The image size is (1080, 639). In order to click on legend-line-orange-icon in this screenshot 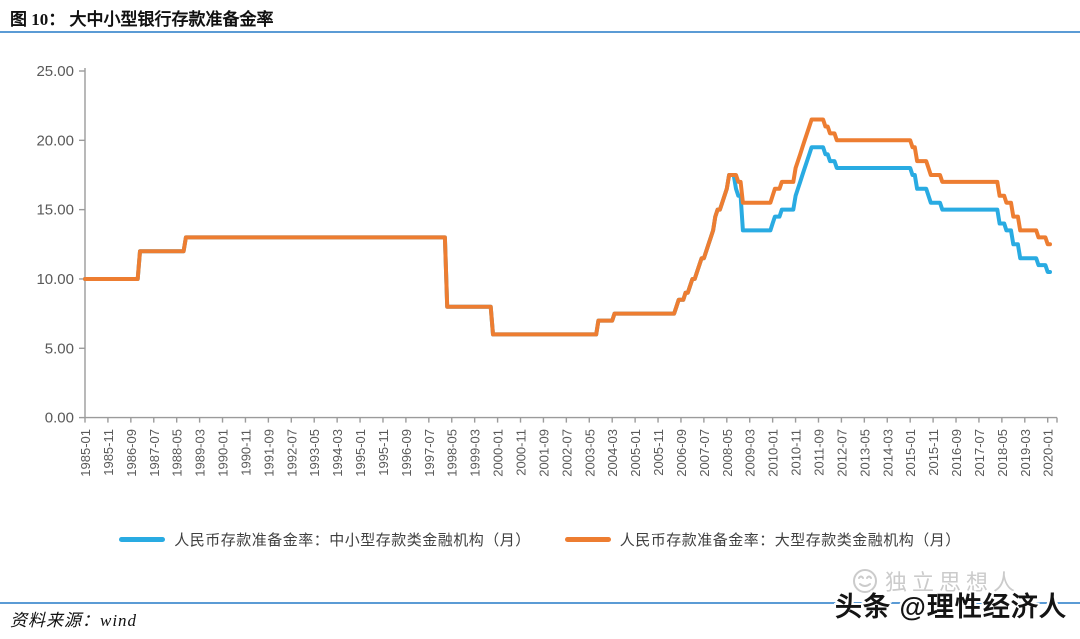, I will do `click(587, 539)`.